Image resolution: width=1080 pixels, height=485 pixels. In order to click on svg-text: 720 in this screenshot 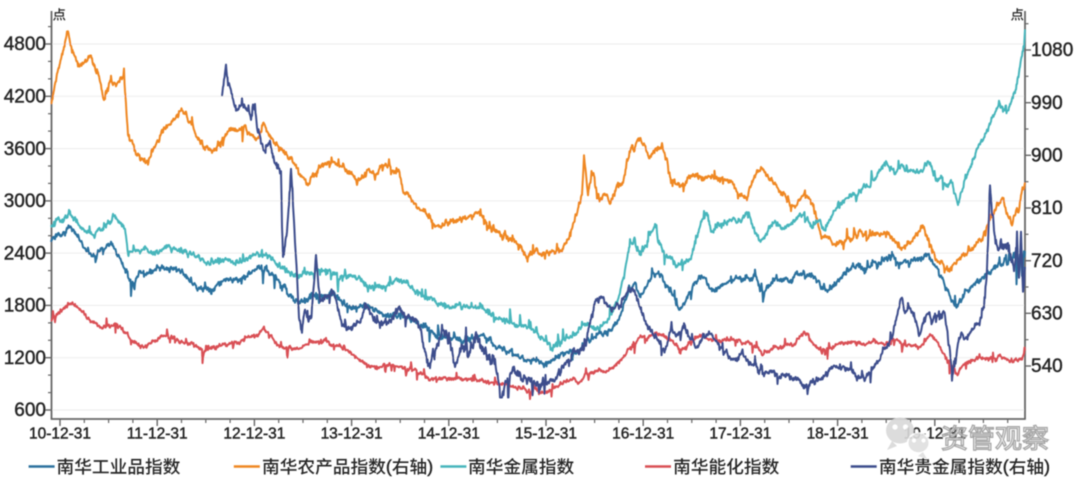, I will do `click(1047, 261)`.